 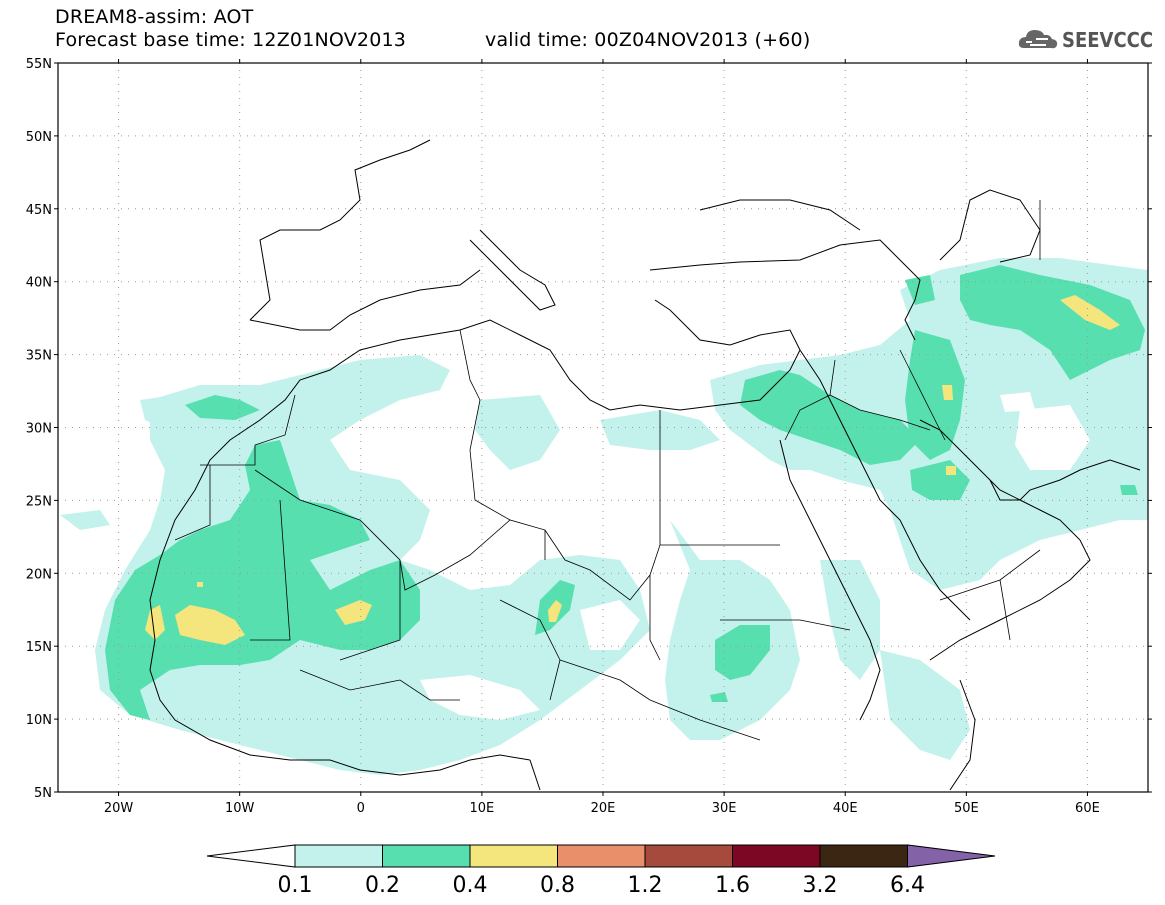 I want to click on colorbar, so click(x=601, y=856).